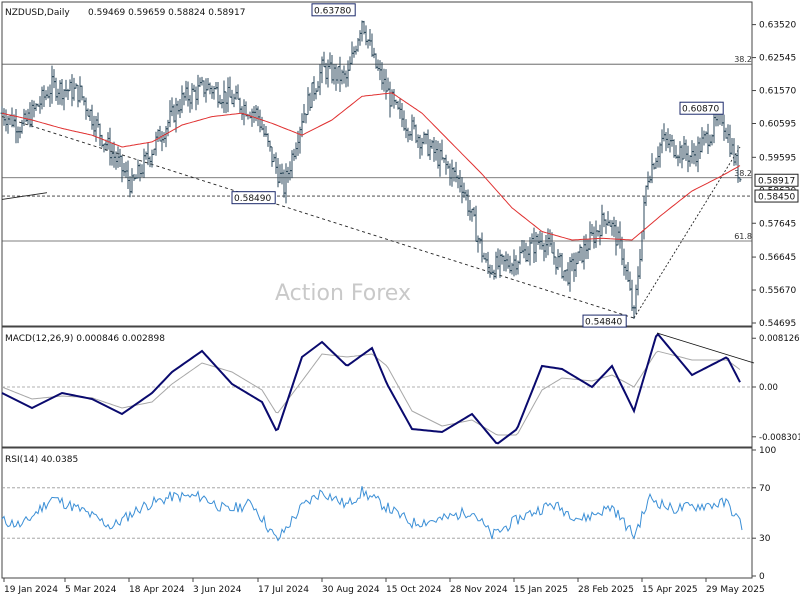 Image resolution: width=800 pixels, height=604 pixels. Describe the element at coordinates (343, 293) in the screenshot. I see `watermark: Action Forex` at that location.